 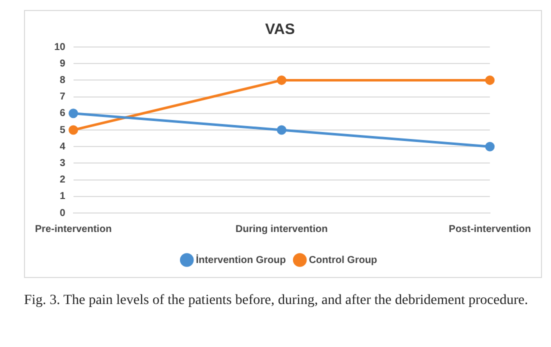 What do you see at coordinates (276, 301) in the screenshot?
I see `caption: Fig. 3. The pain levels of the patients before, during, and after the debridement procedure.` at bounding box center [276, 301].